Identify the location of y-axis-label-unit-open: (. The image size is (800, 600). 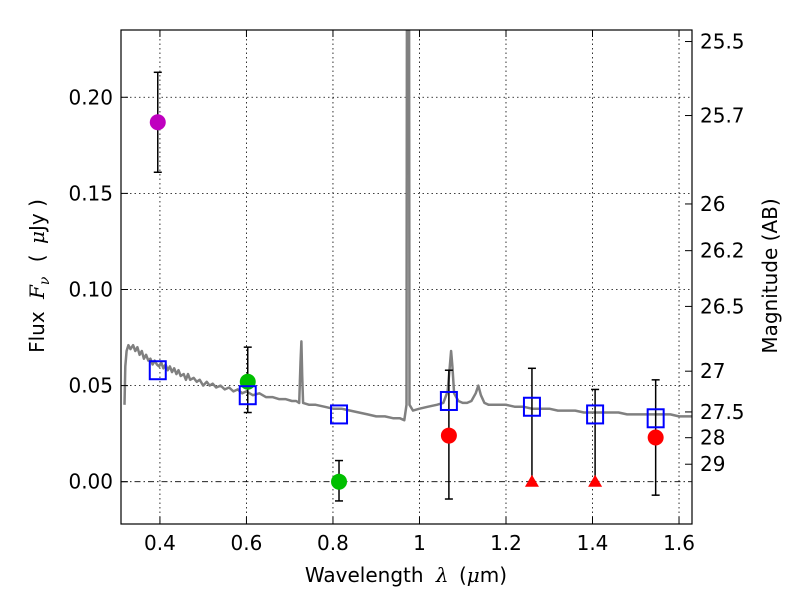
(37, 258).